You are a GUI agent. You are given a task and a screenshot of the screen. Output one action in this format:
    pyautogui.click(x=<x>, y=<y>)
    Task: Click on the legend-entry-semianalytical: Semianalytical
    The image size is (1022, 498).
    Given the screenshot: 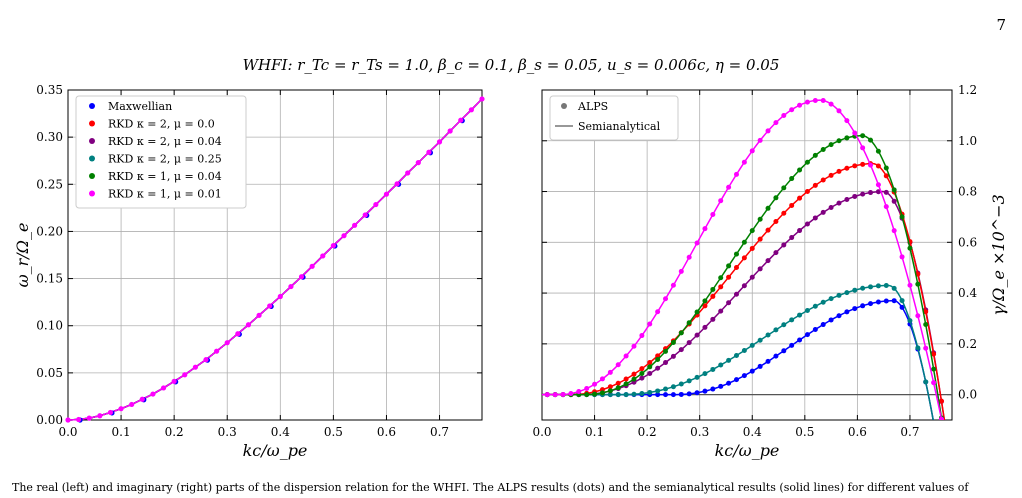 What is the action you would take?
    pyautogui.click(x=619, y=126)
    